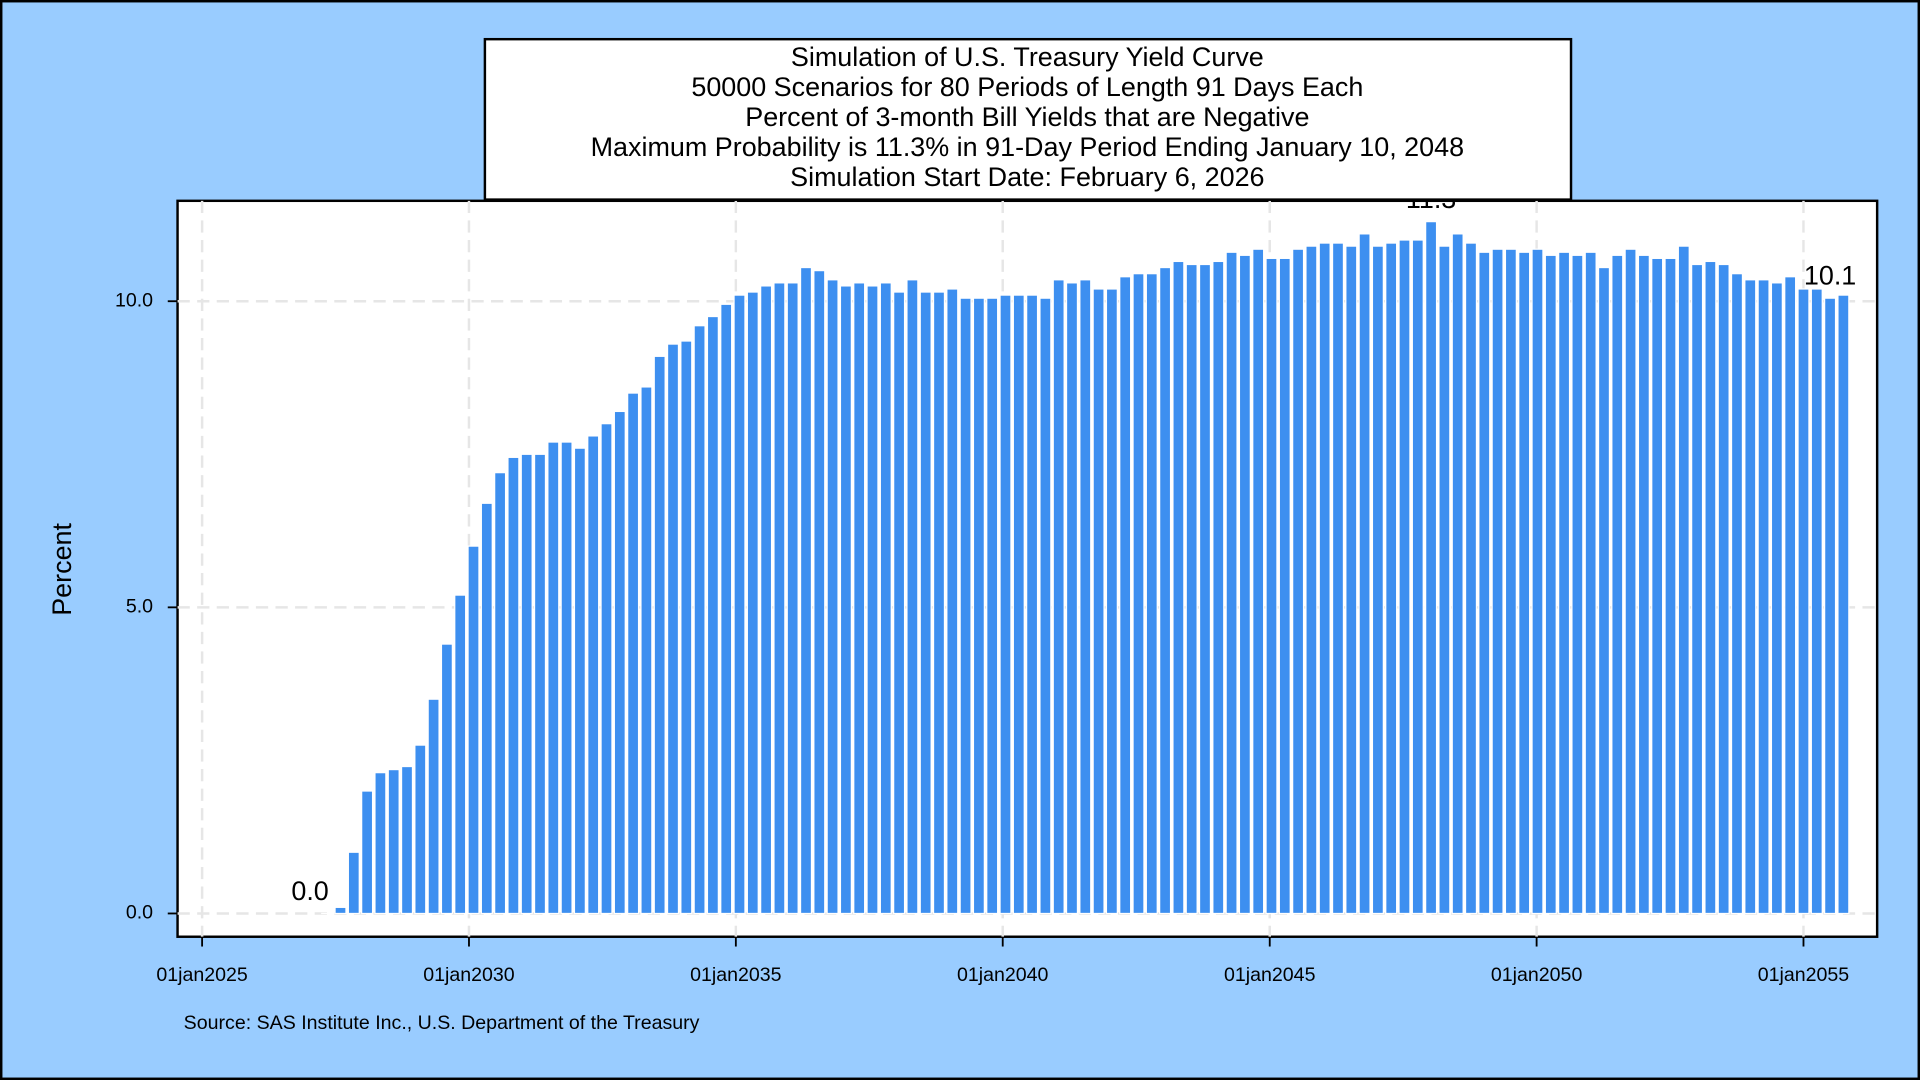 The width and height of the screenshot is (1920, 1080). Describe the element at coordinates (1027, 57) in the screenshot. I see `chart-title: Simulation of U.S. Treasury Yield Curve` at that location.